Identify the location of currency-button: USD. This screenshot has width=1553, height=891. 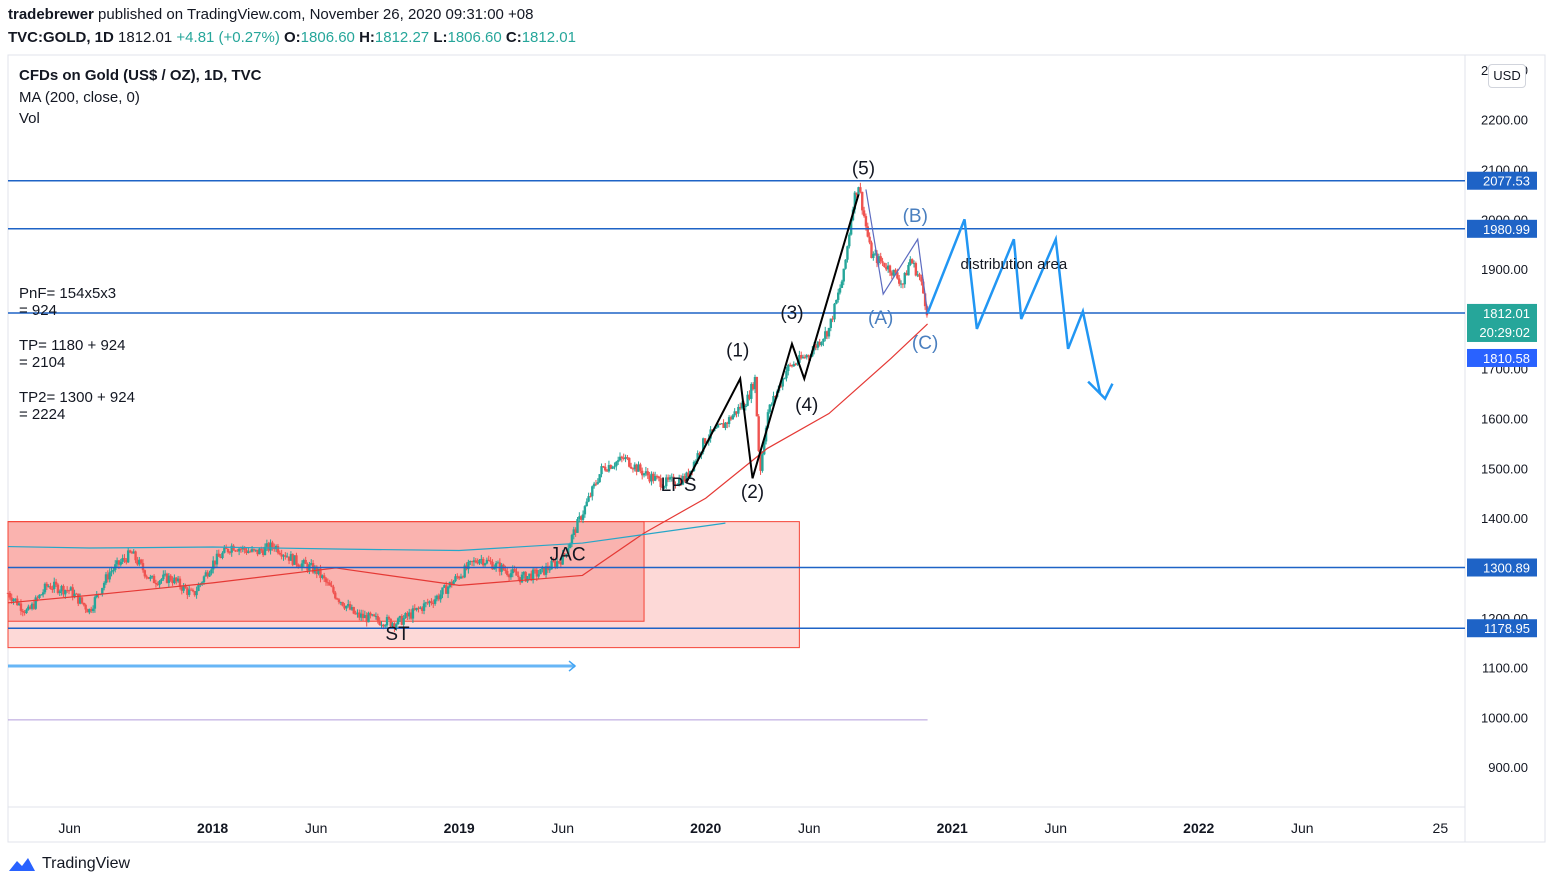
(1507, 76).